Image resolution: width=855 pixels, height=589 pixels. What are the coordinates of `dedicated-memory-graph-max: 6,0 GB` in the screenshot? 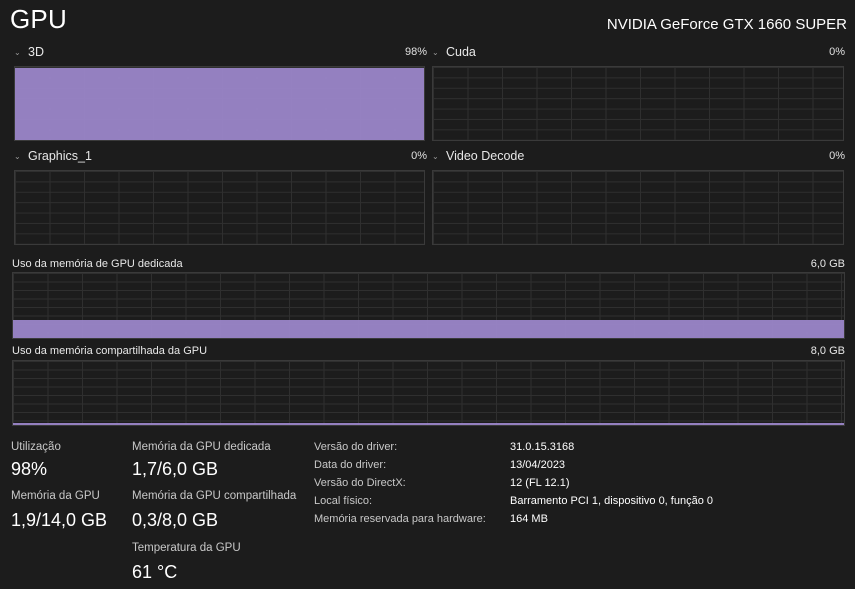 It's located at (827, 264).